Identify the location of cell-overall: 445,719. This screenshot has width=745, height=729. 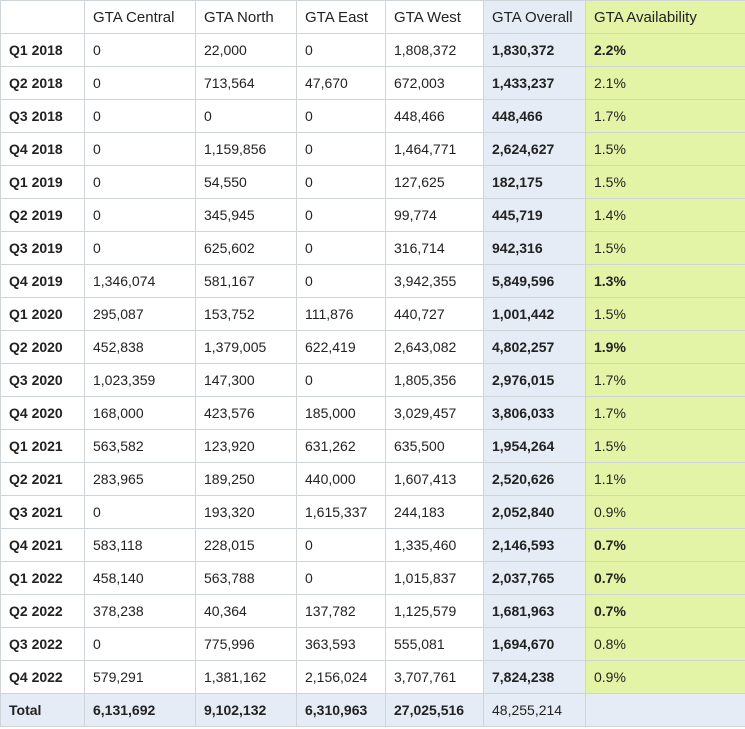
(534, 215).